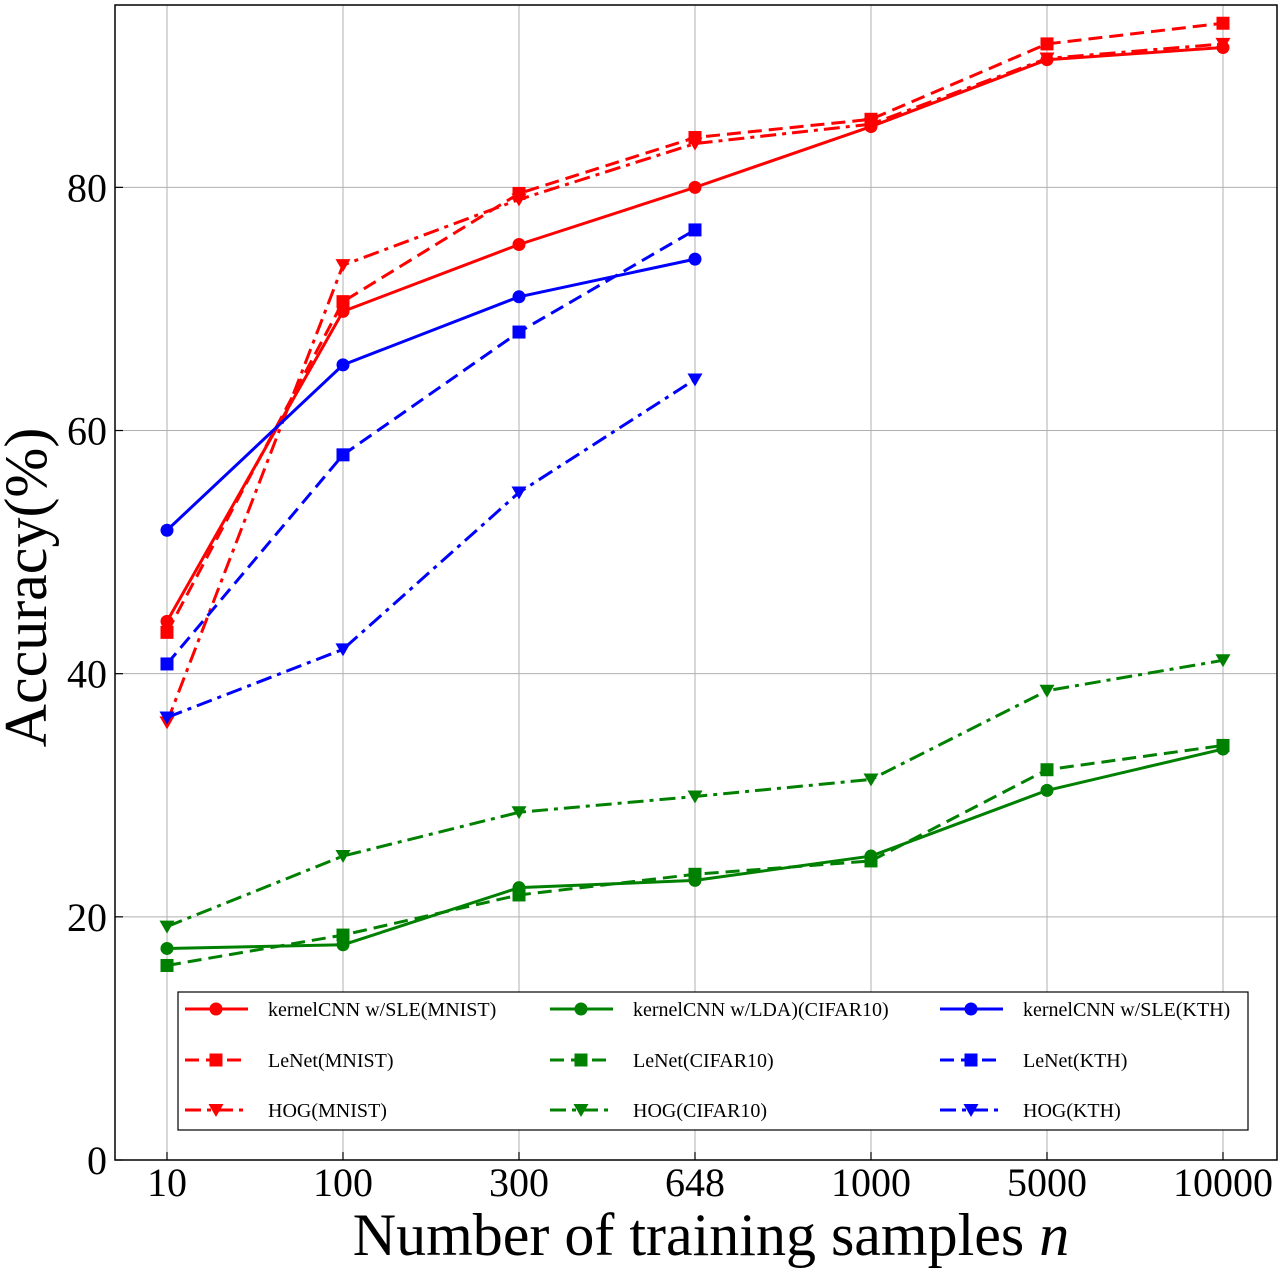 This screenshot has width=1281, height=1274. I want to click on legend-label: HOG(KTH), so click(1072, 1111).